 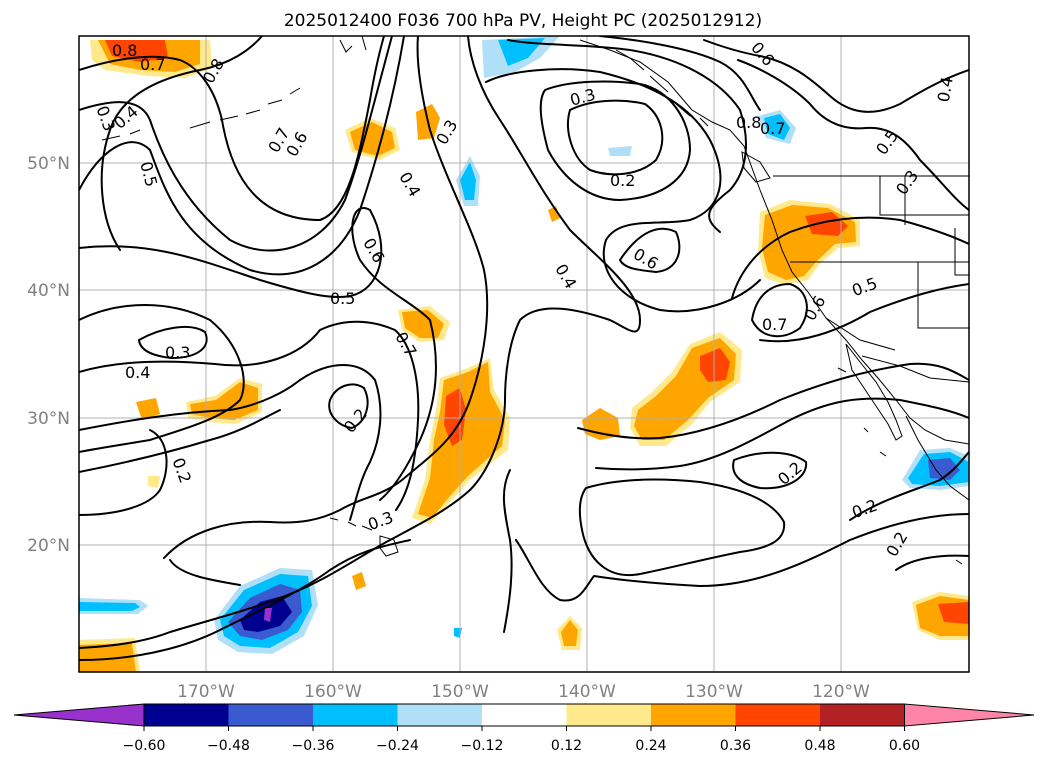 What do you see at coordinates (206, 692) in the screenshot?
I see `lon-label-170w: 170°W` at bounding box center [206, 692].